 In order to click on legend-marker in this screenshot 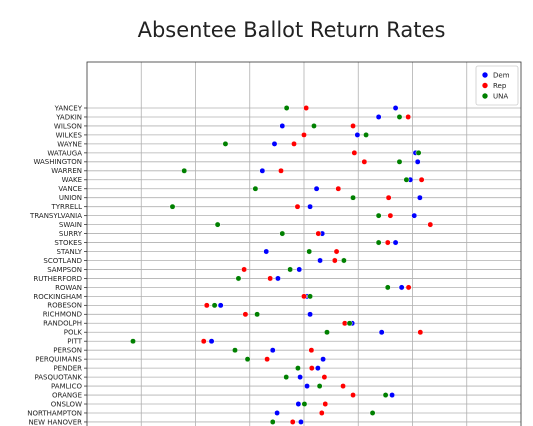, I will do `click(485, 96)`.